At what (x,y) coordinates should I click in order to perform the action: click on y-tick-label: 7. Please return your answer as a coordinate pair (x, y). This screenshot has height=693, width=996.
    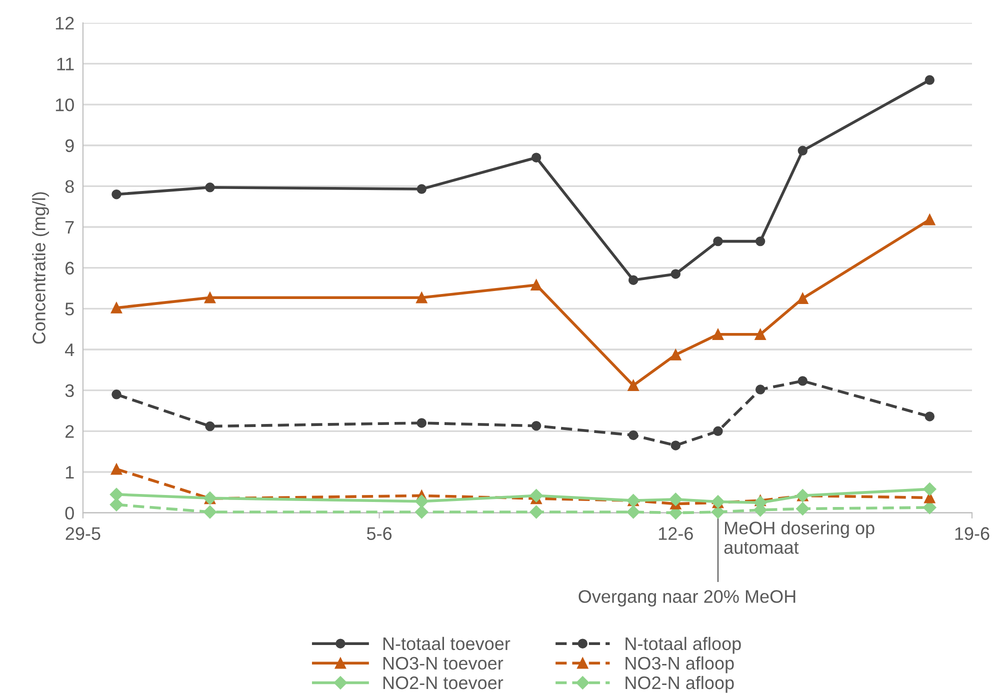
    Looking at the image, I should click on (70, 227).